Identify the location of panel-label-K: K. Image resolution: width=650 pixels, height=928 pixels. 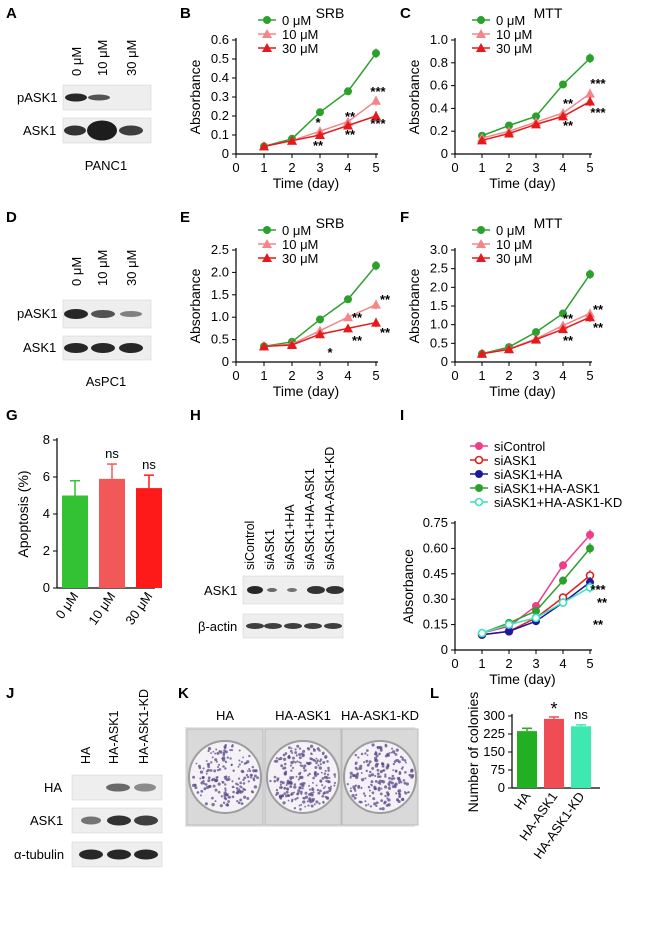
(183, 693).